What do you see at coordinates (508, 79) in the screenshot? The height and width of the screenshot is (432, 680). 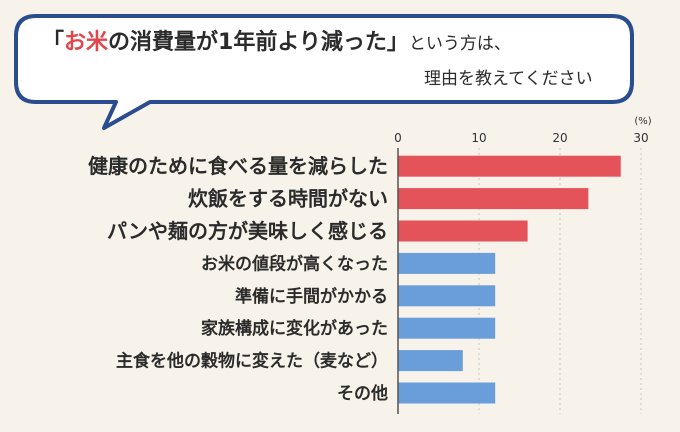 I see `question-subtitle: 理由を教えてください` at bounding box center [508, 79].